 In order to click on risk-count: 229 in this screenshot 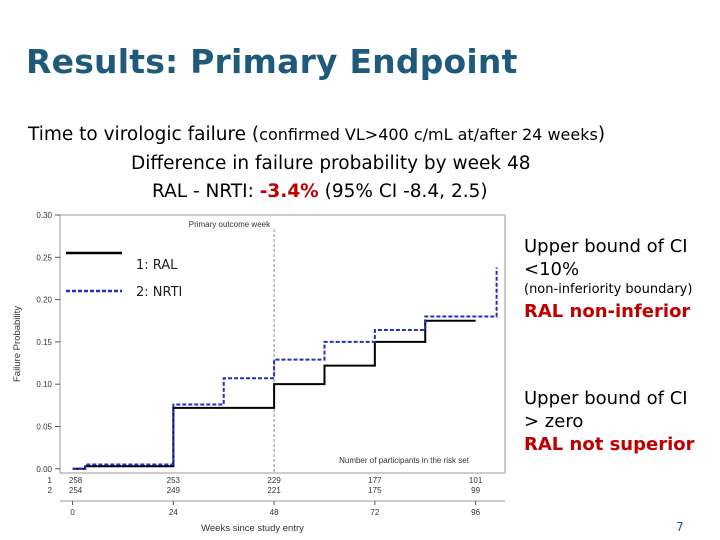, I will do `click(274, 480)`.